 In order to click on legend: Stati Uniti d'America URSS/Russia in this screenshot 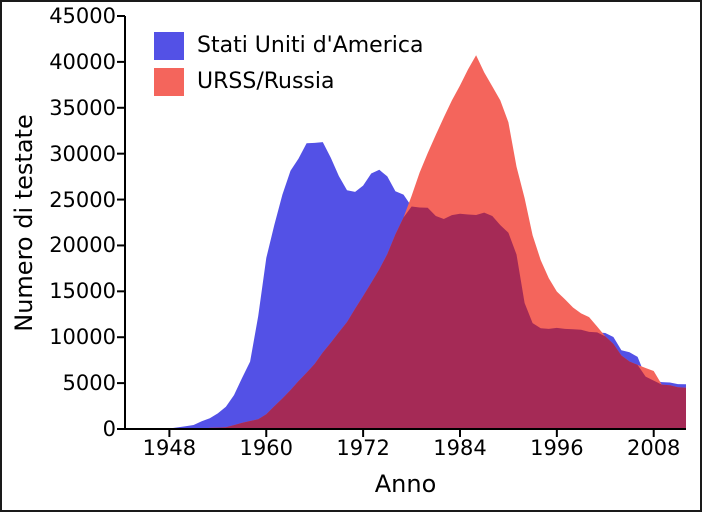, I will do `click(288, 64)`.